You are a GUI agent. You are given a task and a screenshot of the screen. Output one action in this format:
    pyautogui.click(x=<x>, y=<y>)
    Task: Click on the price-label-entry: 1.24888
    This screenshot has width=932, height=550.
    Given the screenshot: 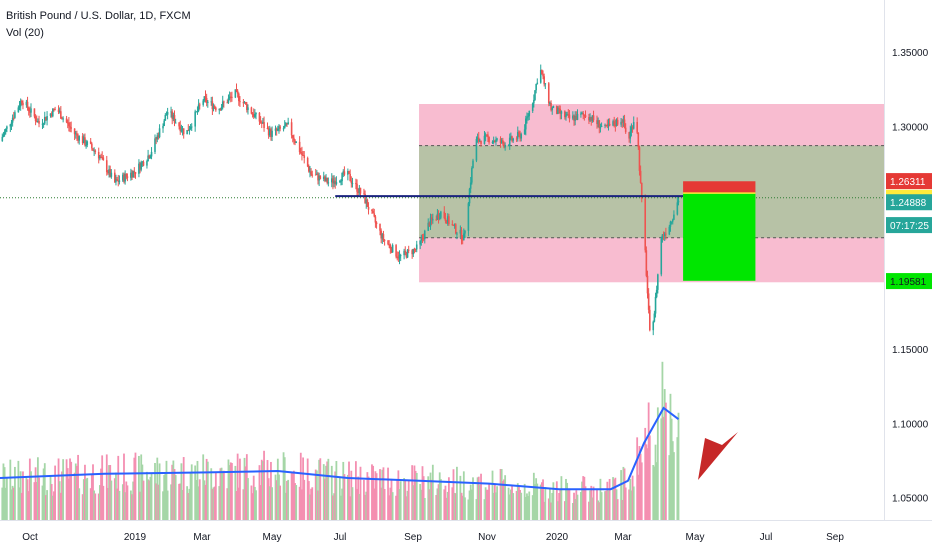 What is the action you would take?
    pyautogui.click(x=908, y=203)
    